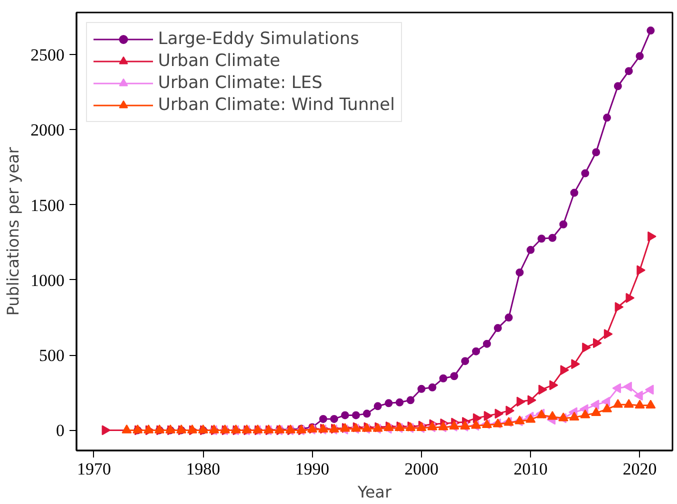 The image size is (677, 504). What do you see at coordinates (219, 61) in the screenshot?
I see `legend-label: Urban Climate` at bounding box center [219, 61].